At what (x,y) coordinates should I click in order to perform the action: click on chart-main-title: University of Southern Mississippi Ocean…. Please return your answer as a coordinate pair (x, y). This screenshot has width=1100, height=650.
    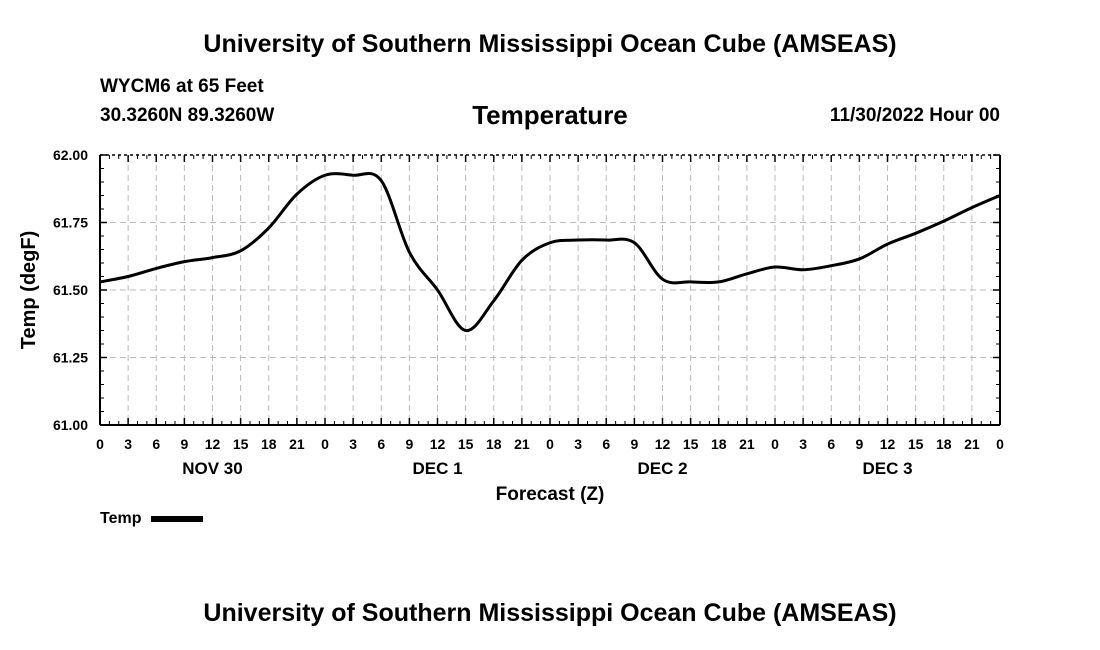
    Looking at the image, I should click on (550, 44).